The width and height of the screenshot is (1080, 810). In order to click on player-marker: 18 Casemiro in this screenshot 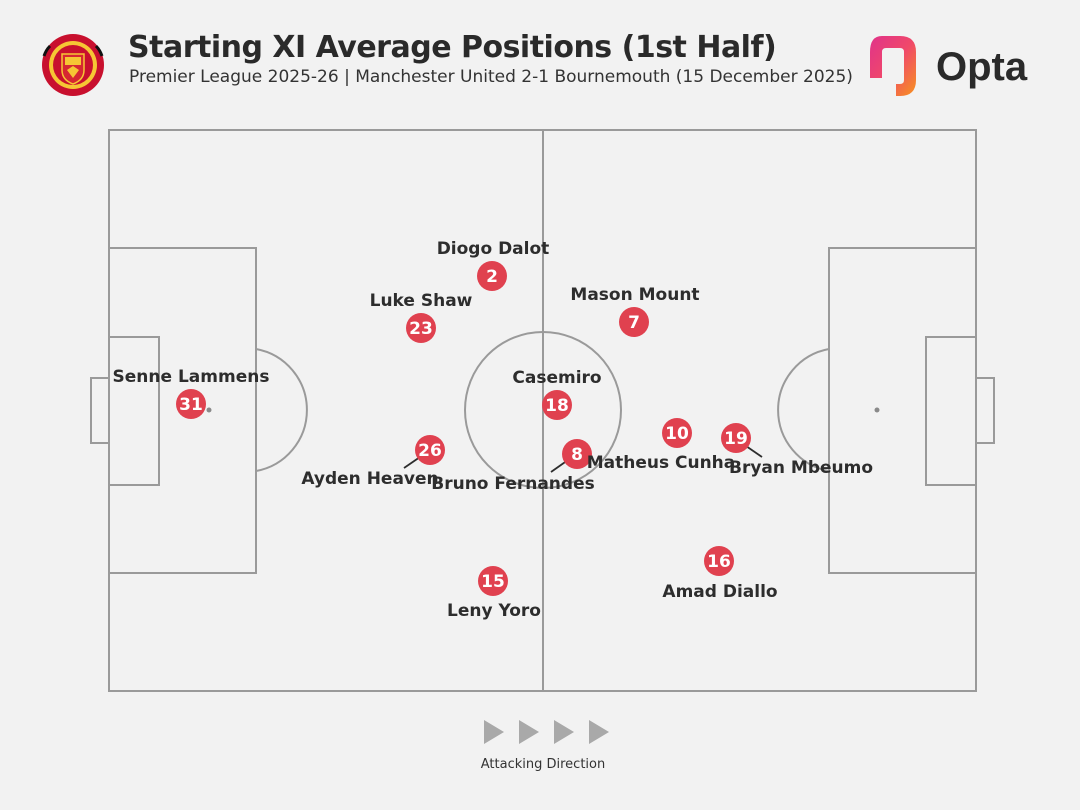, I will do `click(557, 394)`.